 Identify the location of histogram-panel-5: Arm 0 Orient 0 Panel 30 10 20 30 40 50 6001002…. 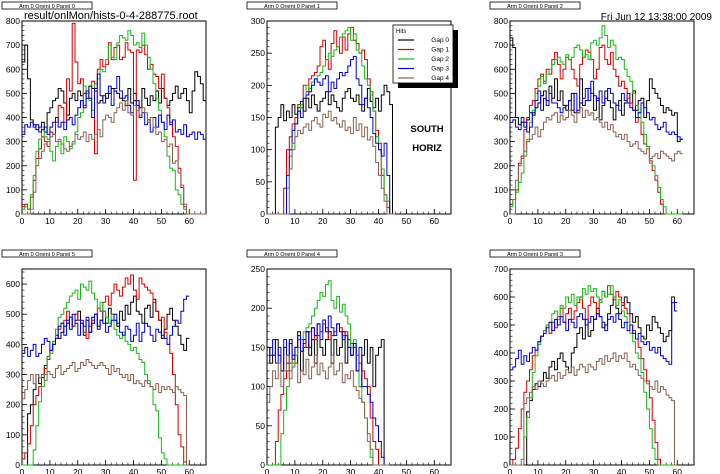
(592, 361).